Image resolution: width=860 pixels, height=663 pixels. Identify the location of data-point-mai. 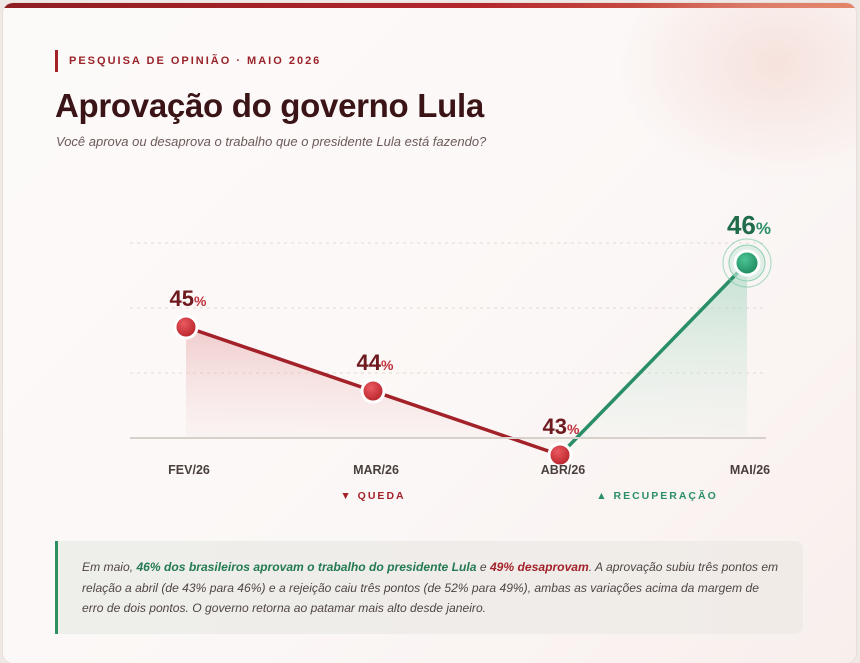
(747, 263).